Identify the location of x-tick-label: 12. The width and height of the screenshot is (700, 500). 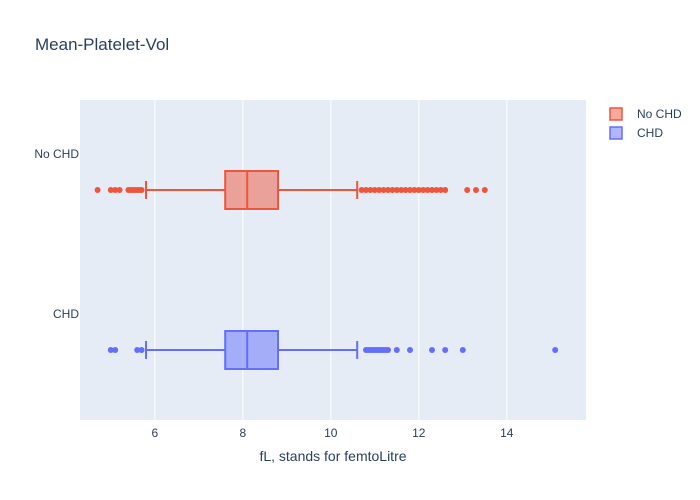
(419, 433).